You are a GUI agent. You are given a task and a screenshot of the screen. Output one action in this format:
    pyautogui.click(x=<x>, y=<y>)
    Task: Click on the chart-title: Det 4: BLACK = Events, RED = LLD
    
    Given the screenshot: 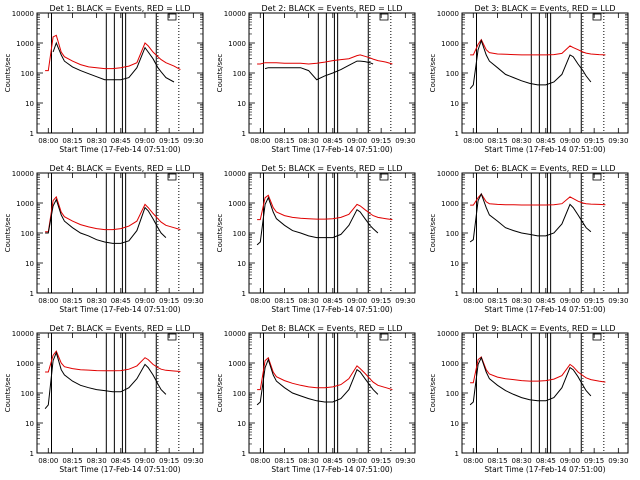 What is the action you would take?
    pyautogui.click(x=120, y=168)
    